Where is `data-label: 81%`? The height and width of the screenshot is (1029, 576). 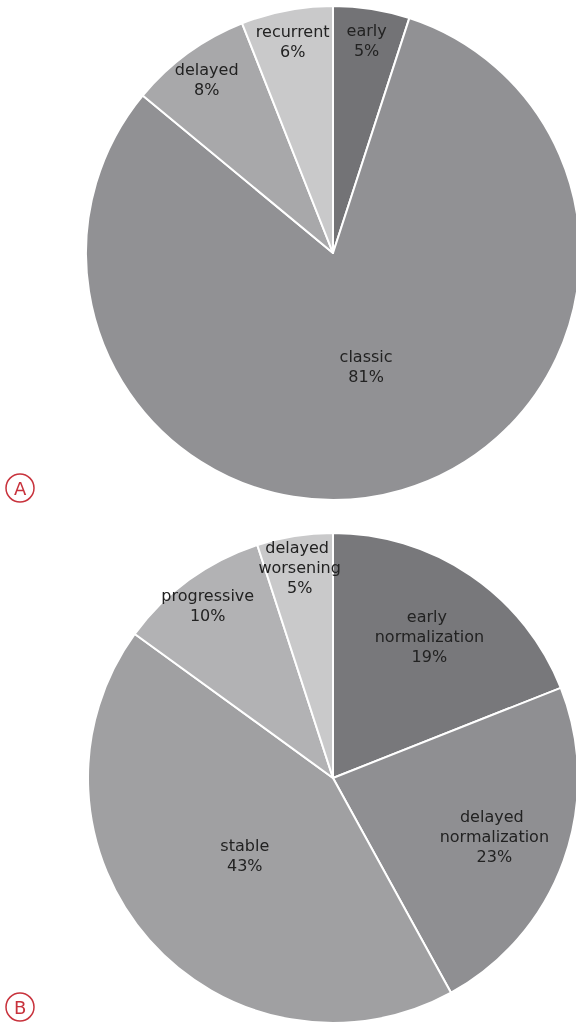 data-label: 81% is located at coordinates (366, 377).